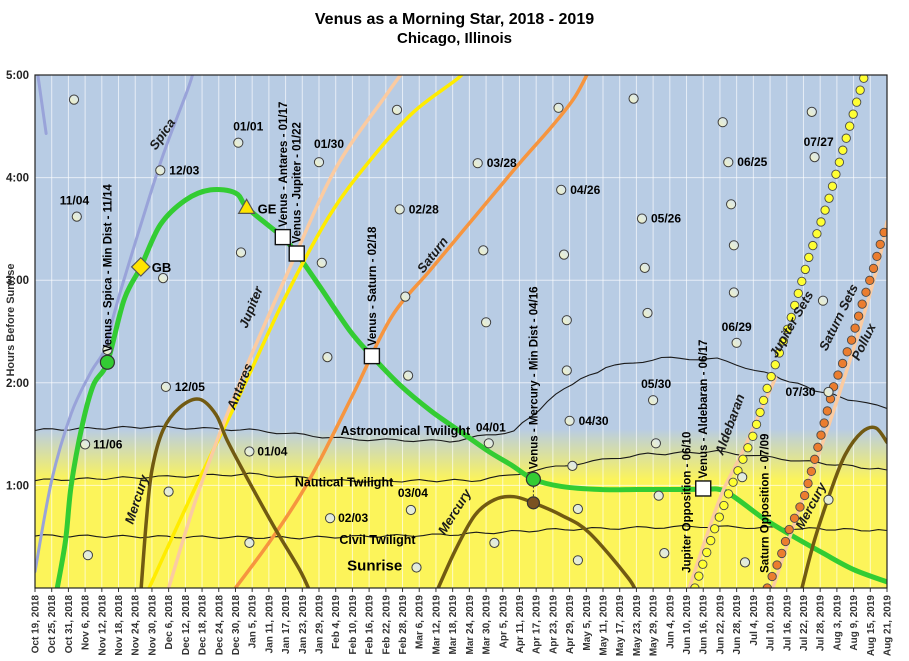  I want to click on moon-date-label: 02/28, so click(424, 209).